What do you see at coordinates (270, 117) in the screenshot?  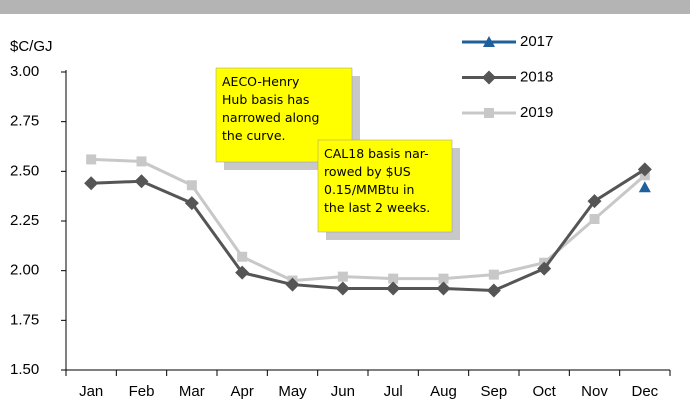 I see `note-text: narrowed along` at bounding box center [270, 117].